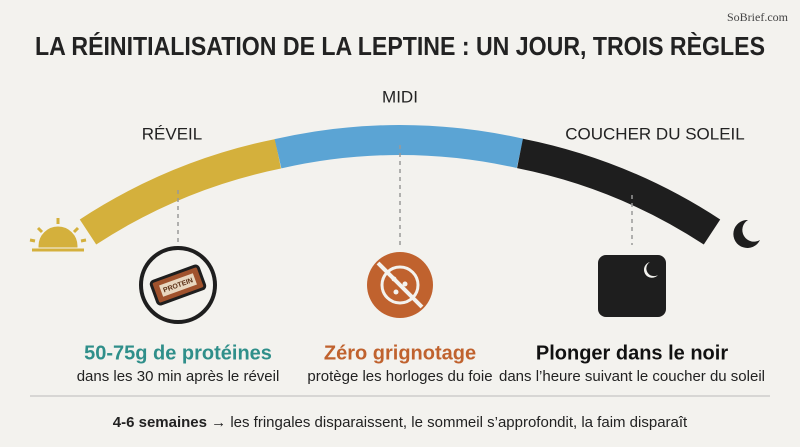 The width and height of the screenshot is (800, 447). What do you see at coordinates (58, 235) in the screenshot?
I see `sun-icon` at bounding box center [58, 235].